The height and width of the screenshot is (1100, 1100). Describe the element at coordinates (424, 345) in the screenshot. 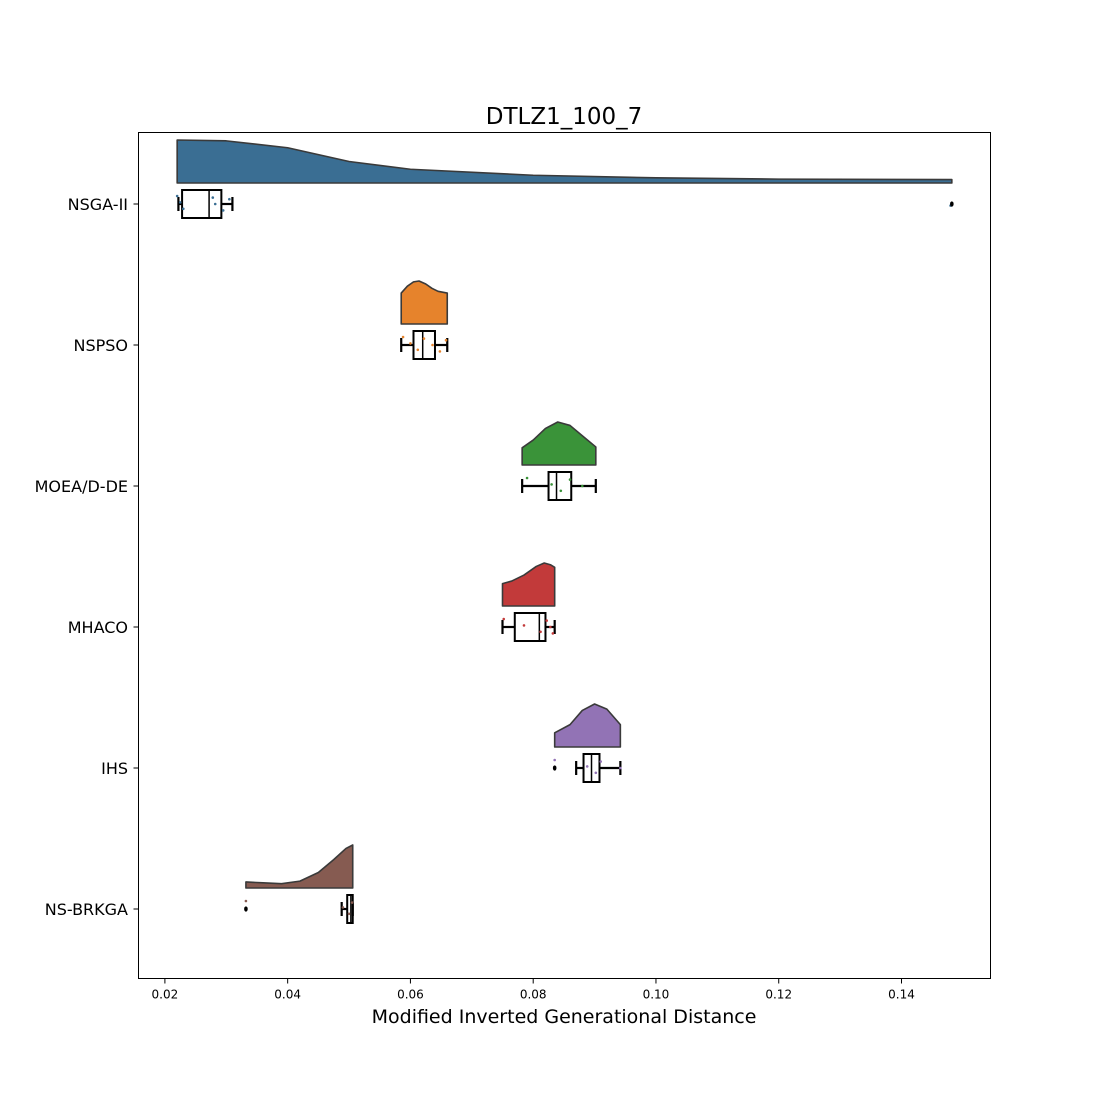

I see `box-iqr-nspso` at that location.